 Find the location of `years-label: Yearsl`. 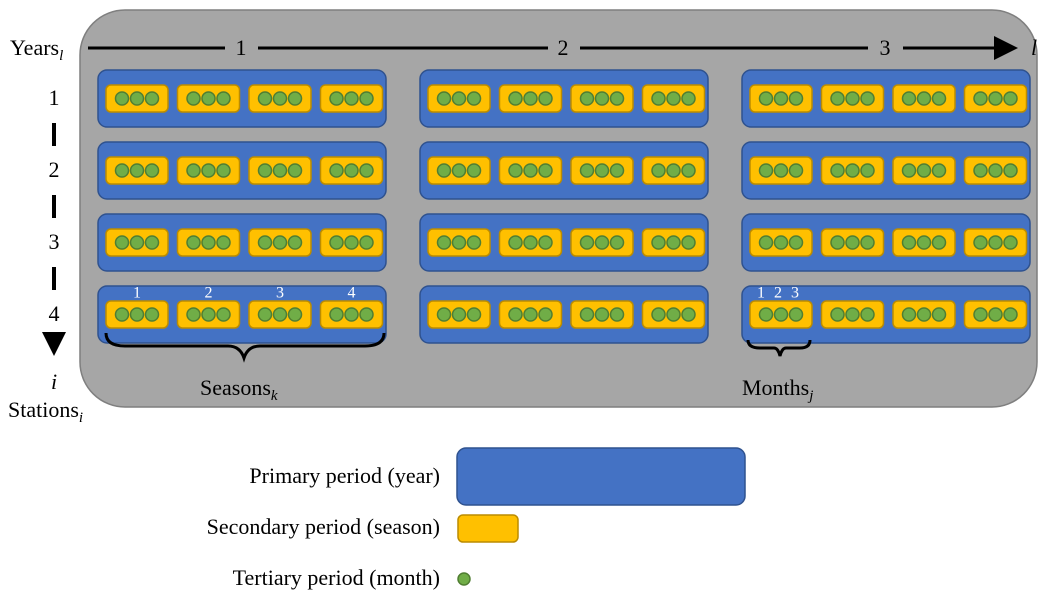

years-label: Yearsl is located at coordinates (36, 49).